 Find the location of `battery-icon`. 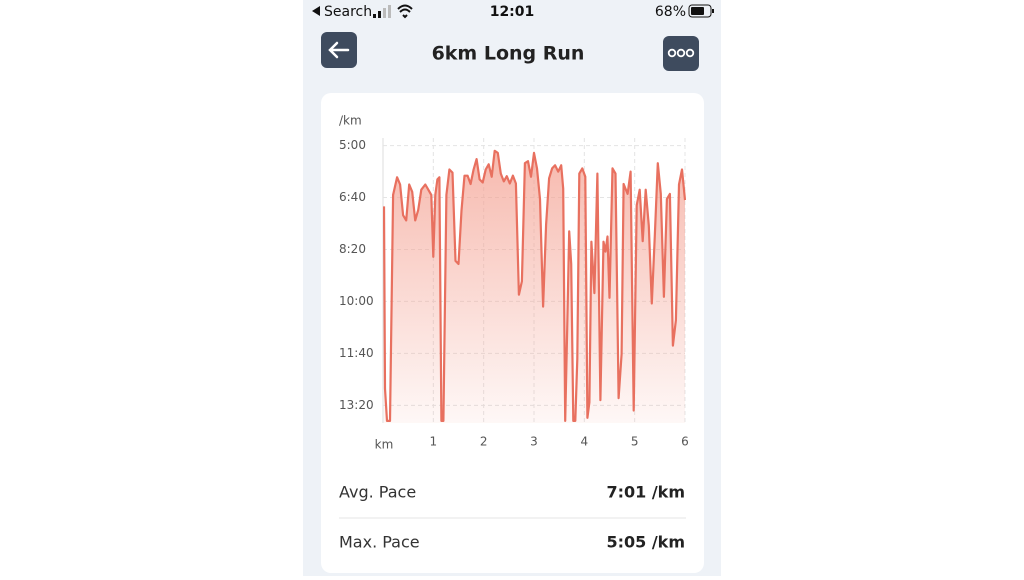

battery-icon is located at coordinates (701, 11).